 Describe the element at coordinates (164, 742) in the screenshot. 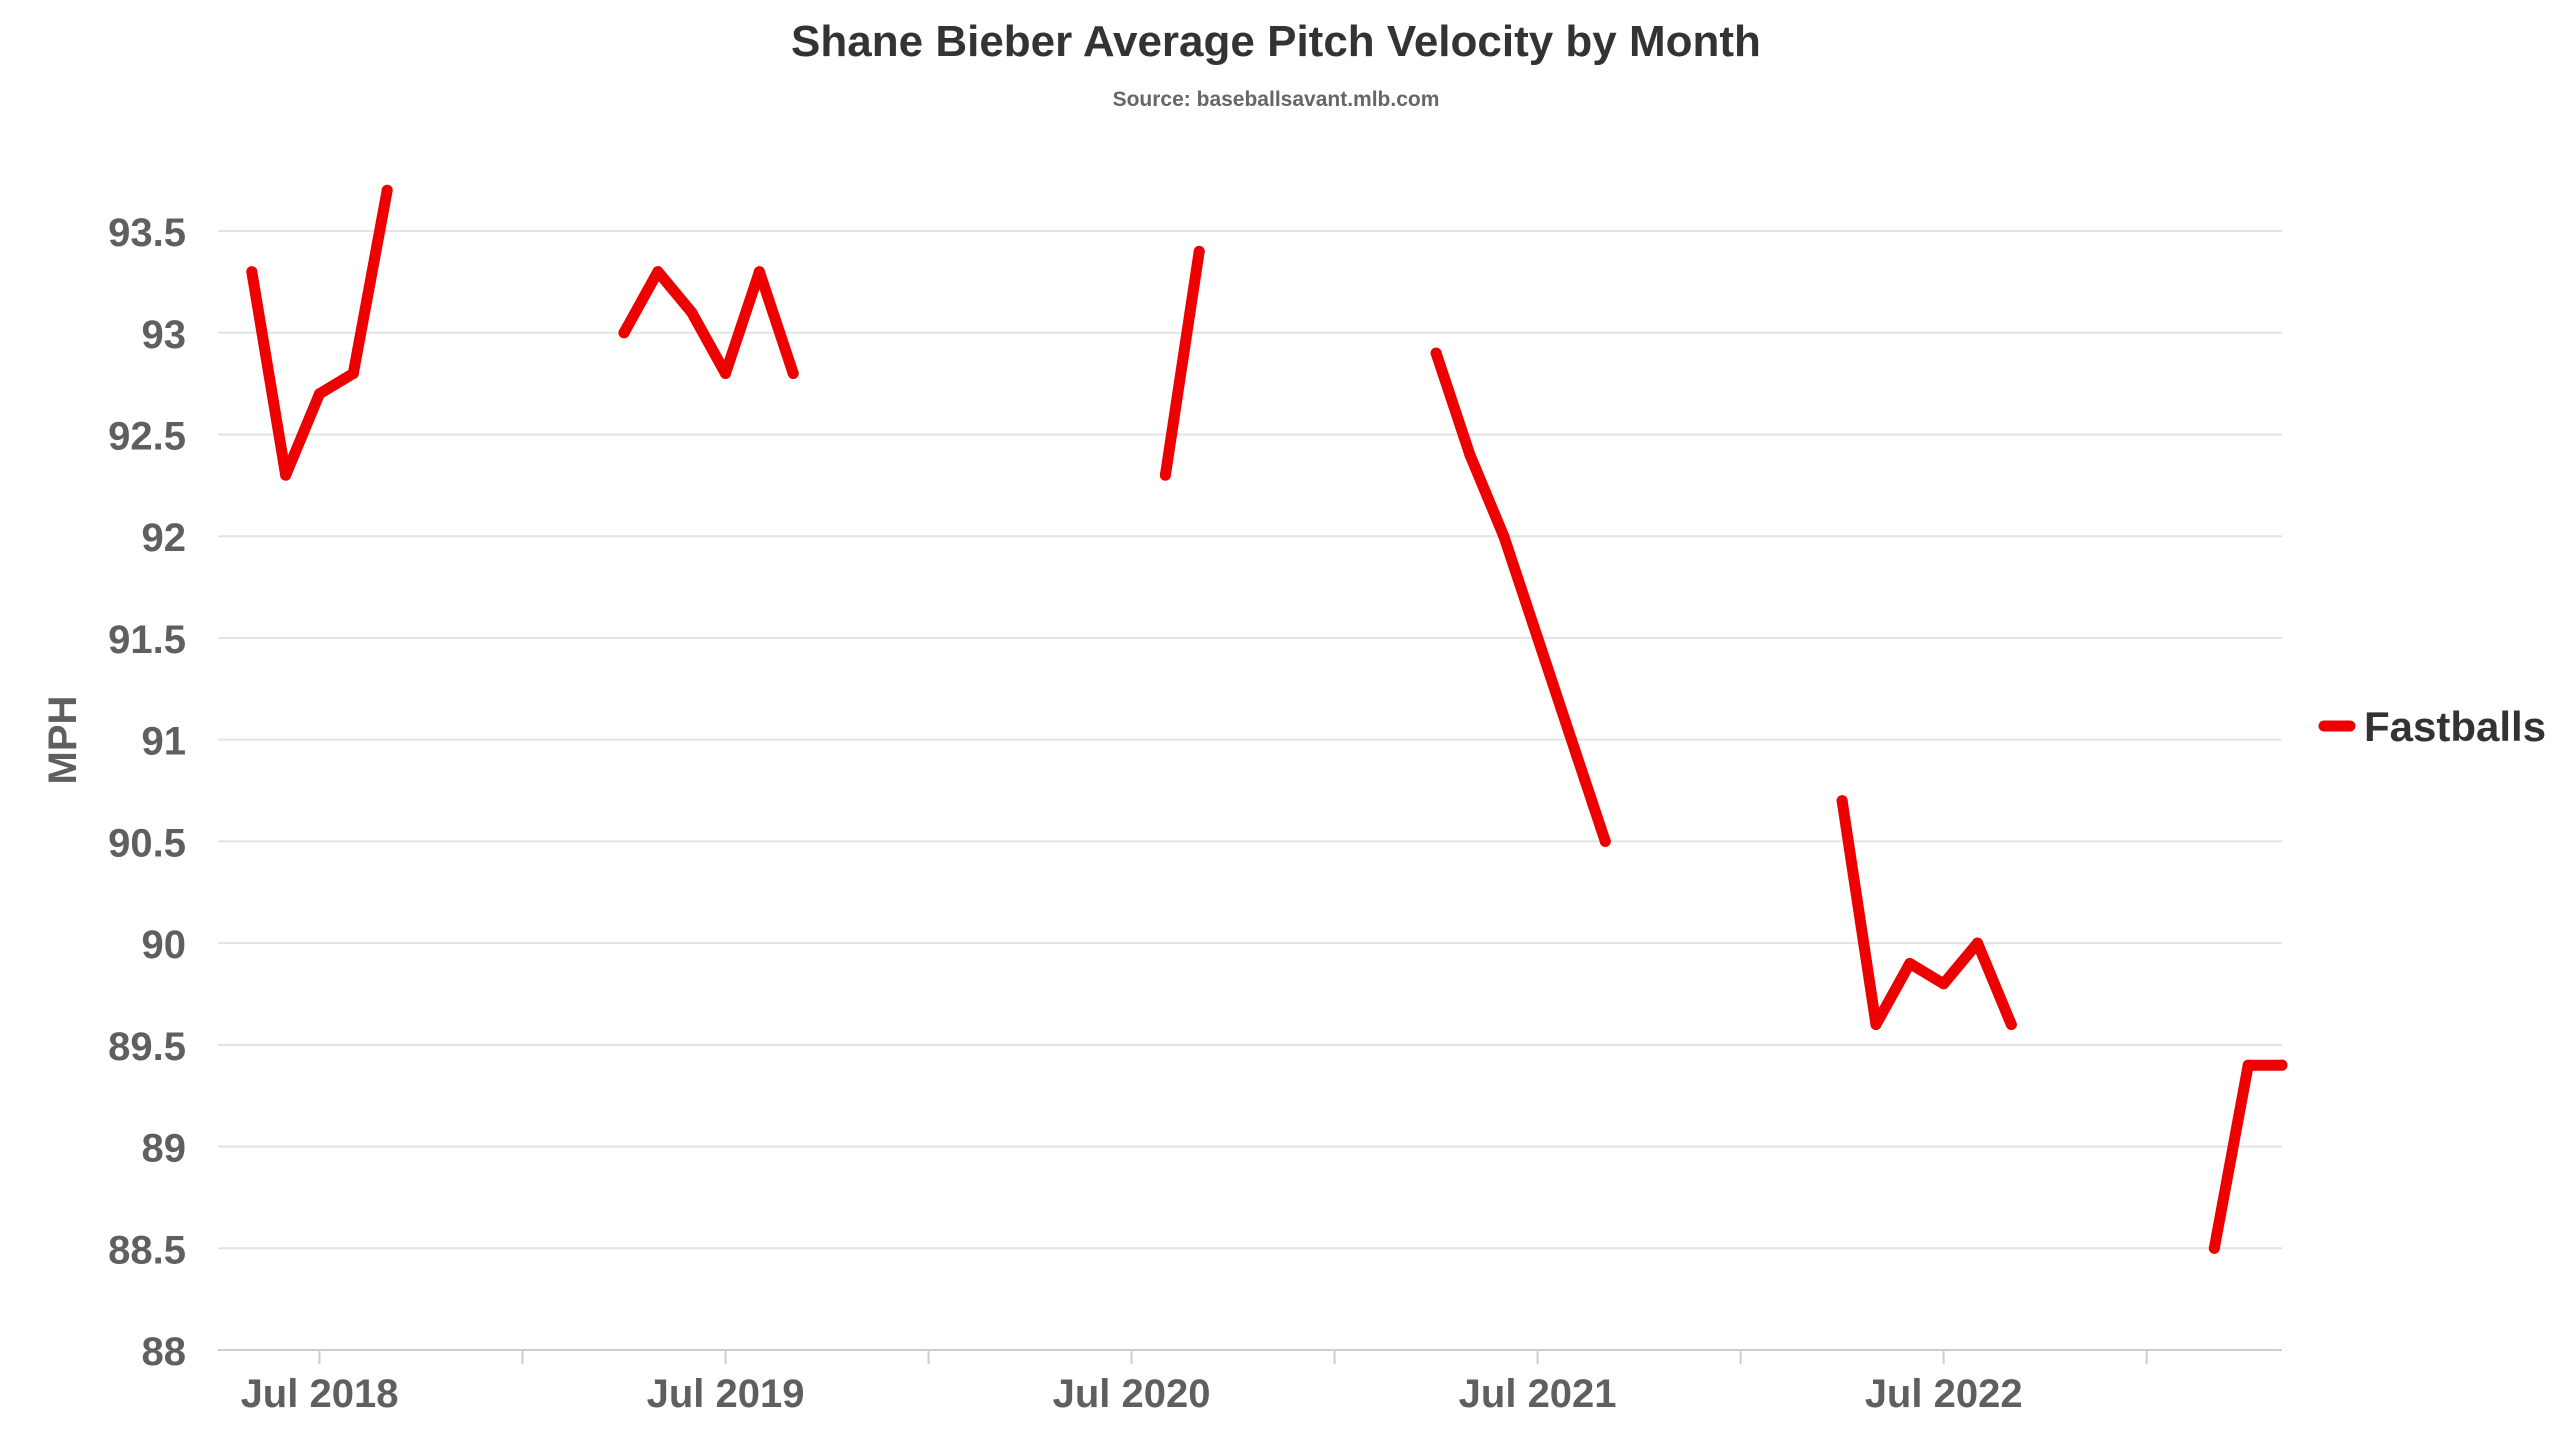

I see `y-tick-label: 91` at that location.